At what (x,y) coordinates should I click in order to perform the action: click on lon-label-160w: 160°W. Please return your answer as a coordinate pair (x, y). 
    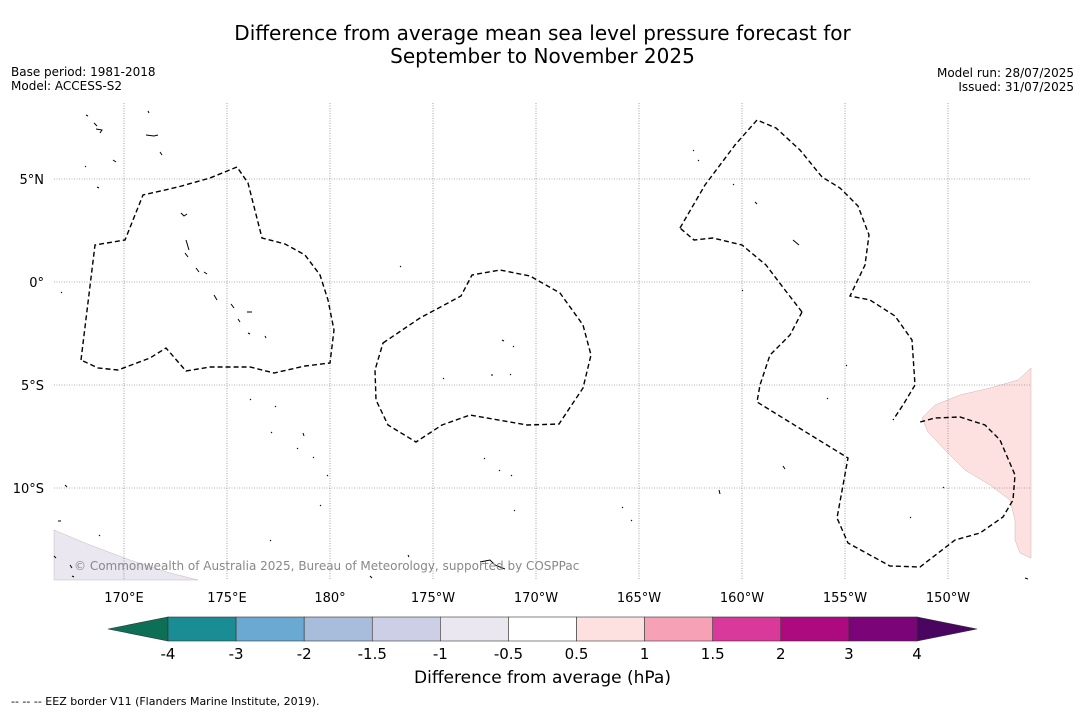
    Looking at the image, I should click on (742, 598).